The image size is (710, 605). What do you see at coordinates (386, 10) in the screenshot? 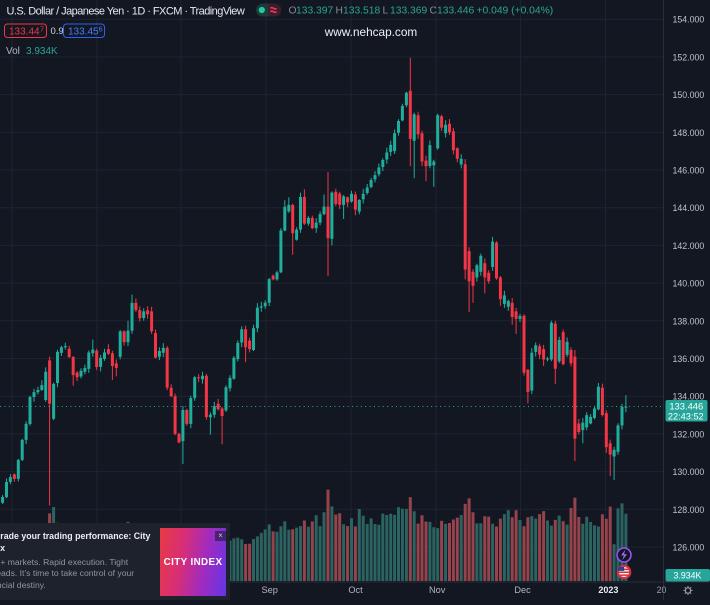
I see `svg-text: L` at bounding box center [386, 10].